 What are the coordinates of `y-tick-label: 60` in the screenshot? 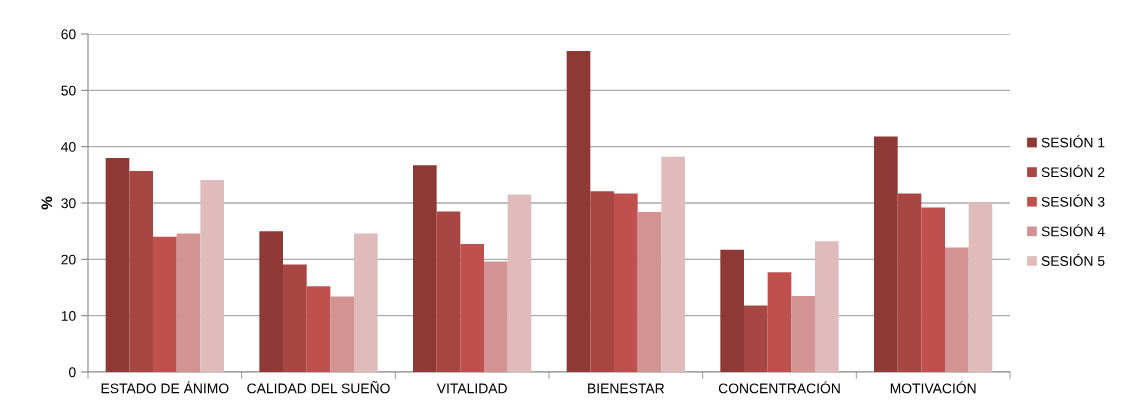 It's located at (68, 34).